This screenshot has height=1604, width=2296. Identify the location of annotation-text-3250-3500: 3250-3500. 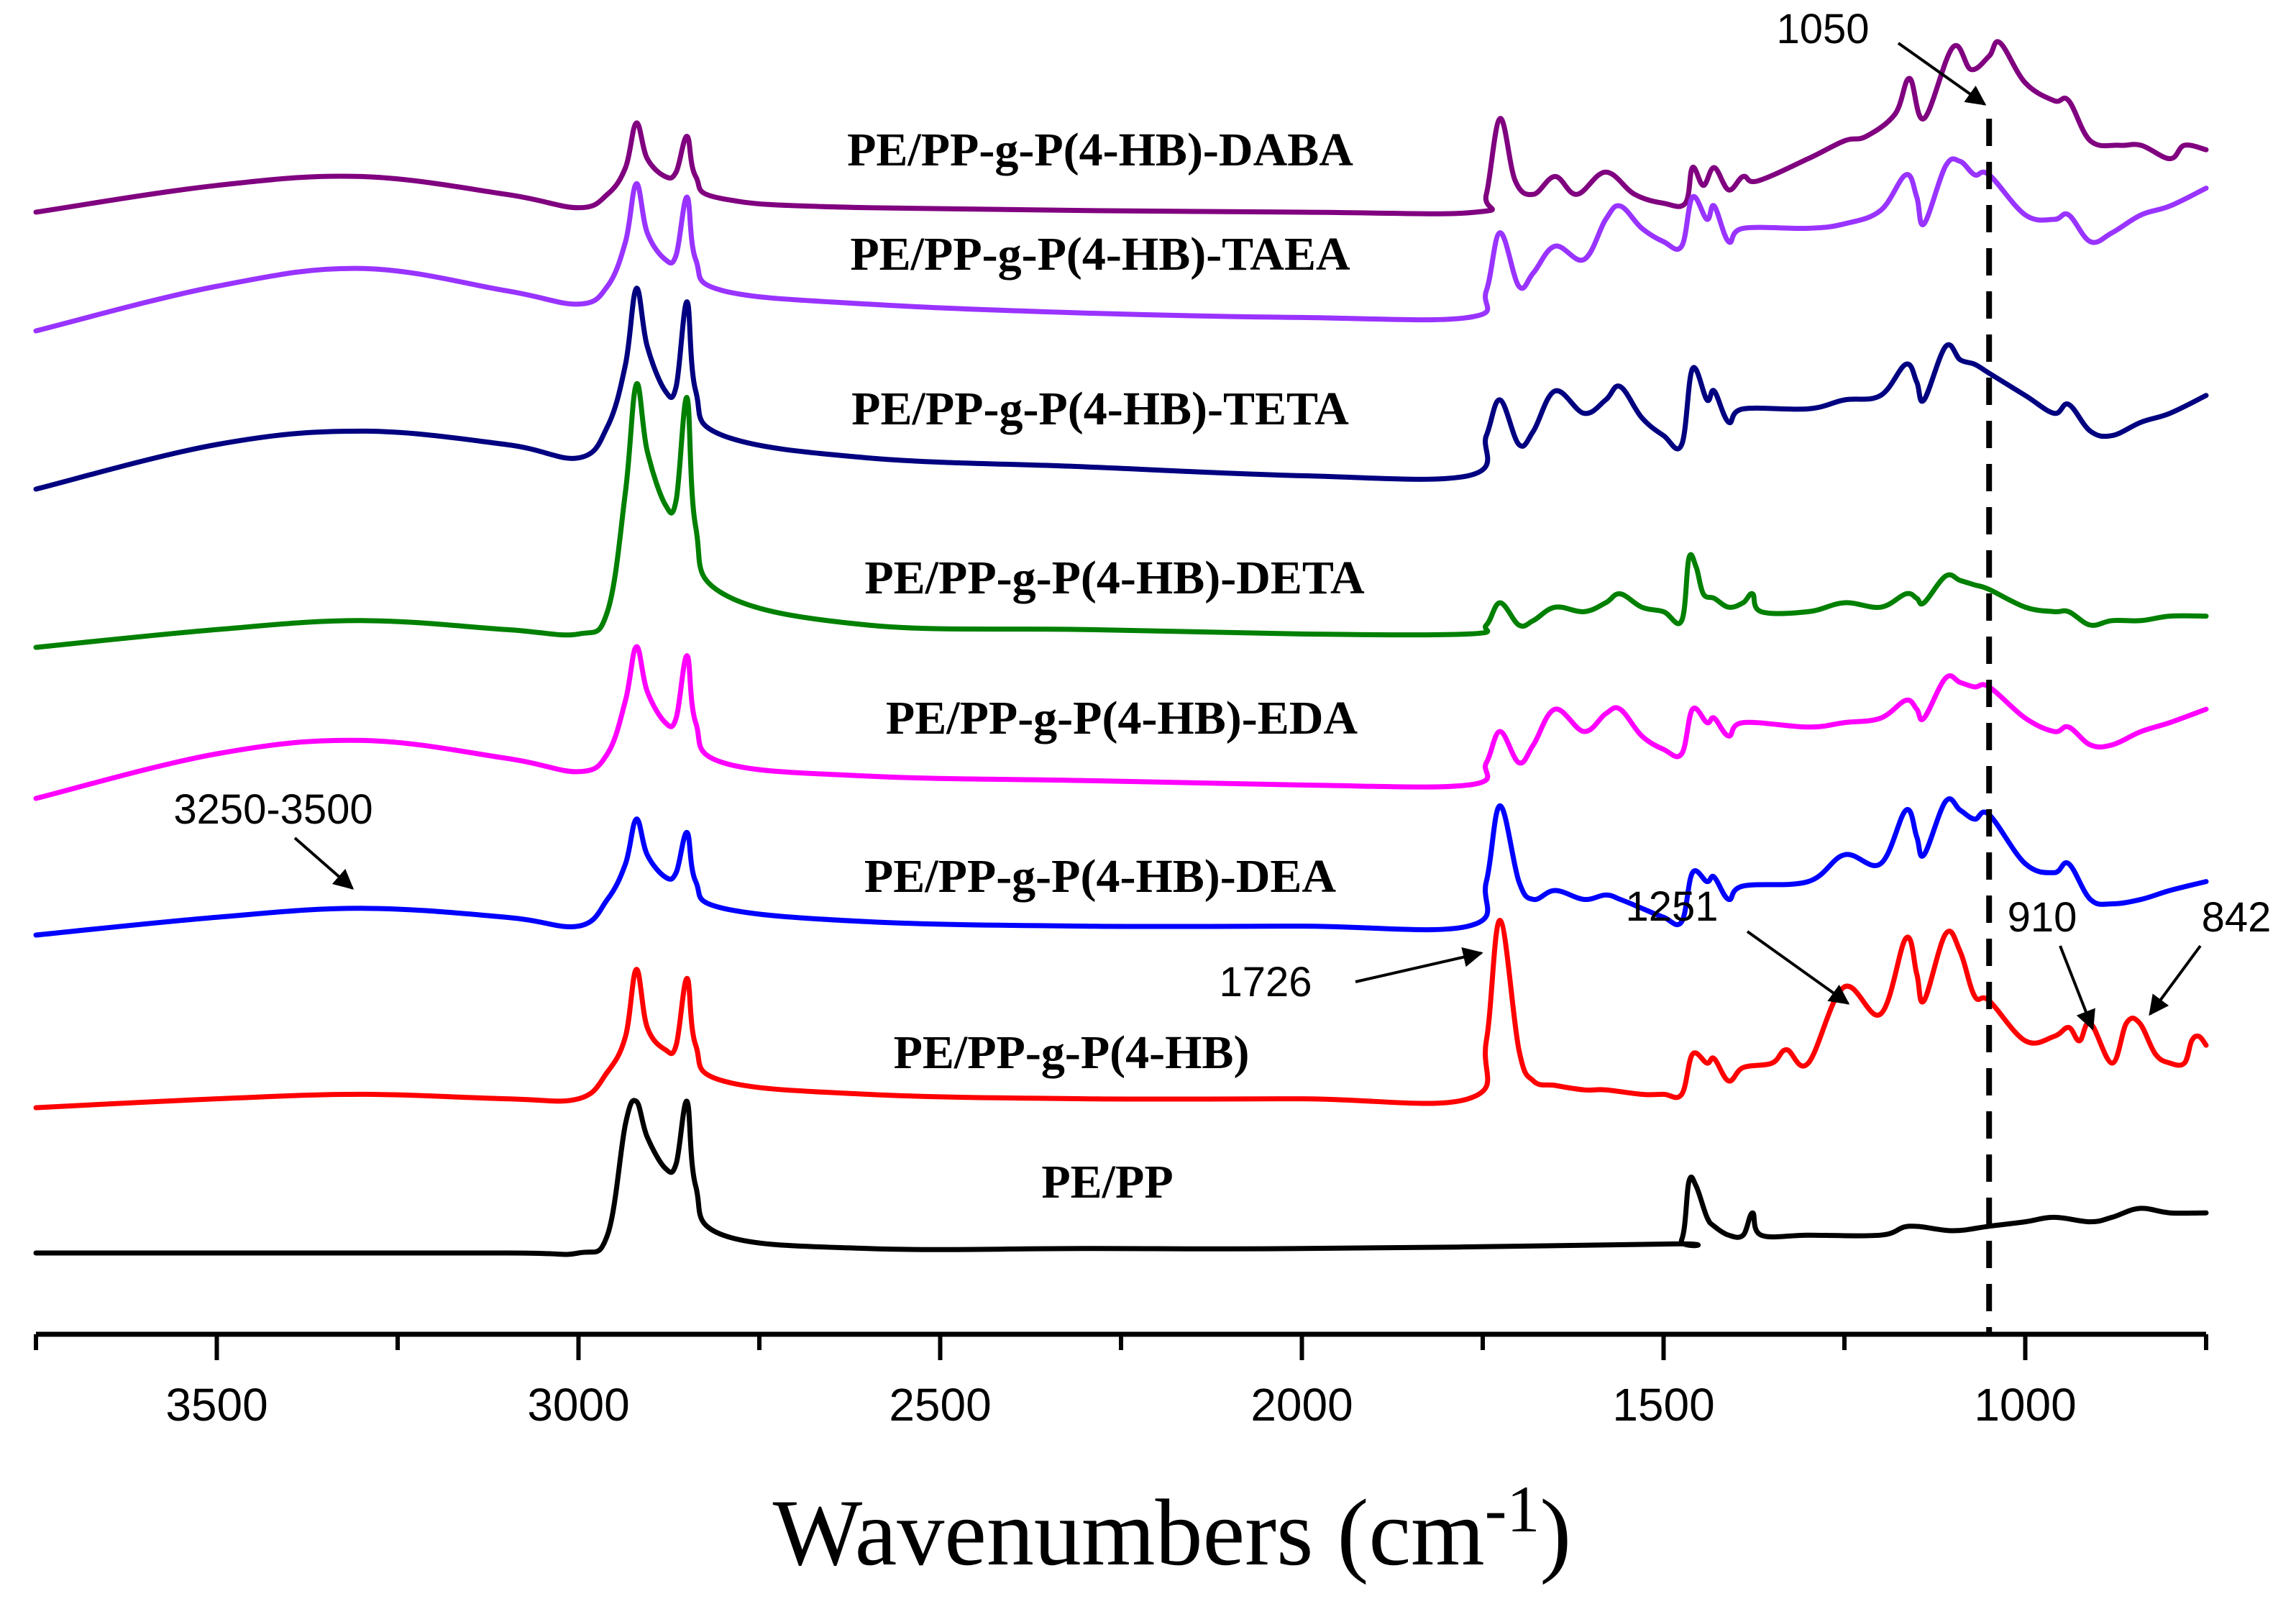
(272, 809).